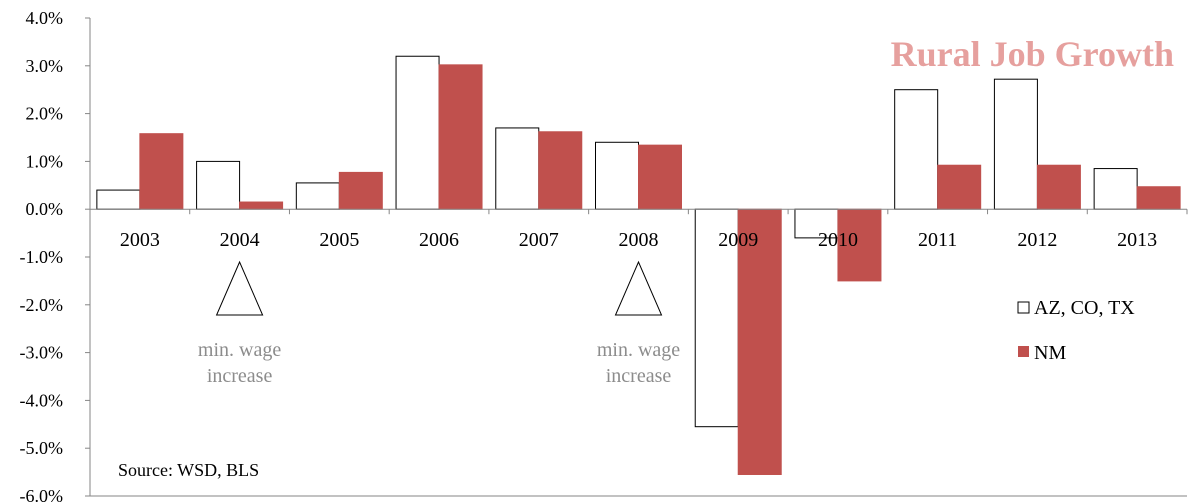 This screenshot has width=1188, height=504. I want to click on bar-nm-2003, so click(161, 171).